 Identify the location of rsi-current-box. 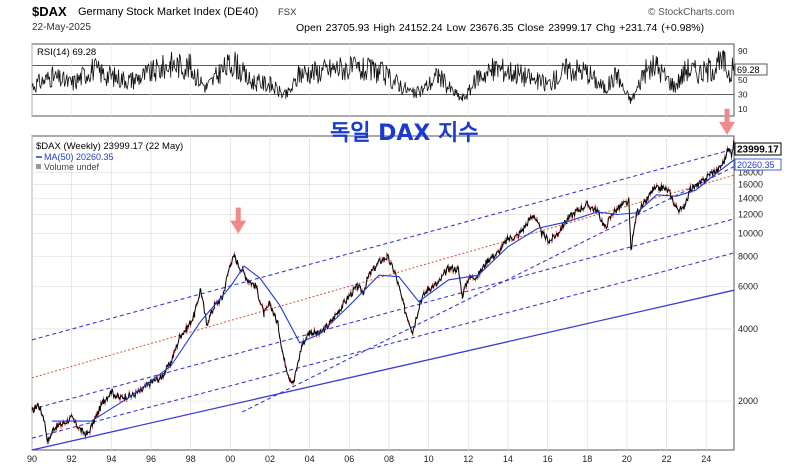
(751, 69).